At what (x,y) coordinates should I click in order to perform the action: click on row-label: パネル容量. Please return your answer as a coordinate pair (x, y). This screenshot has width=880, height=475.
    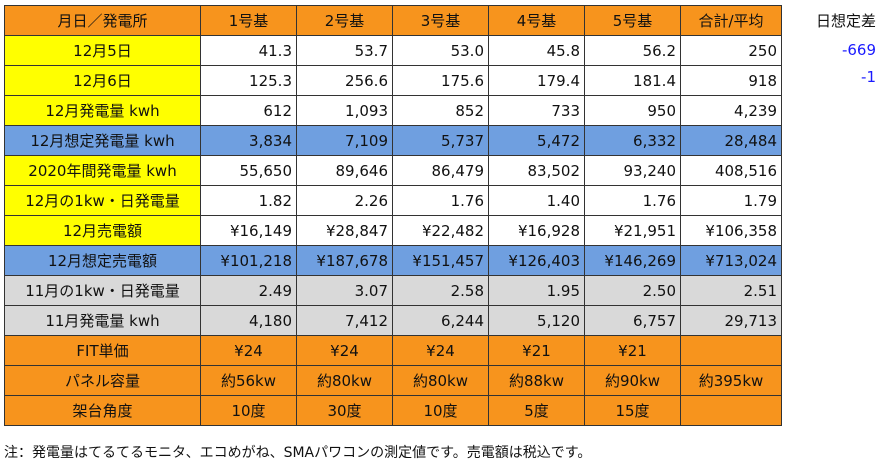
    Looking at the image, I should click on (102, 380).